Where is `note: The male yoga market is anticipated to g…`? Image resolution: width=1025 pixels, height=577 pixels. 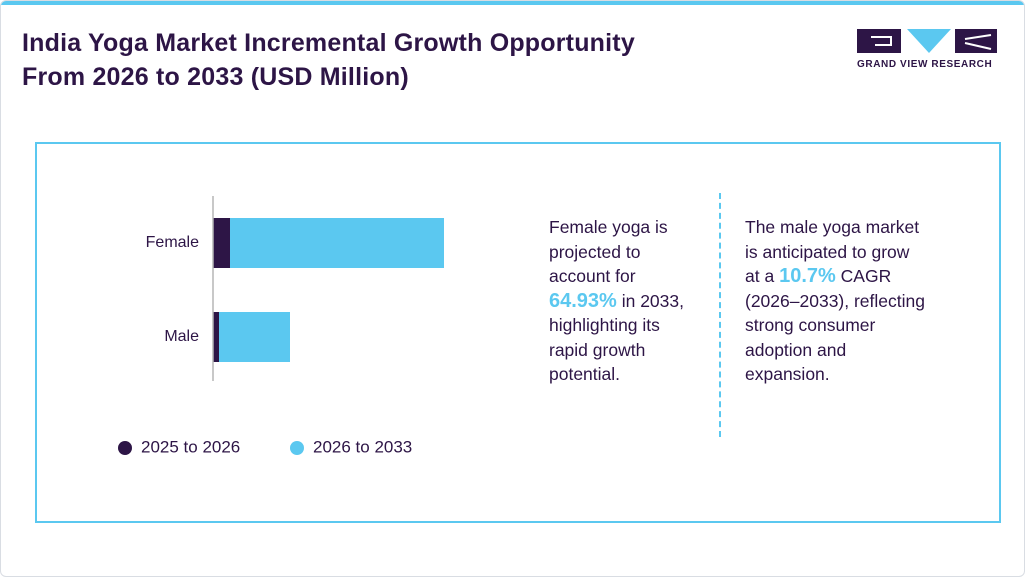 note: The male yoga market is anticipated to g… is located at coordinates (835, 301).